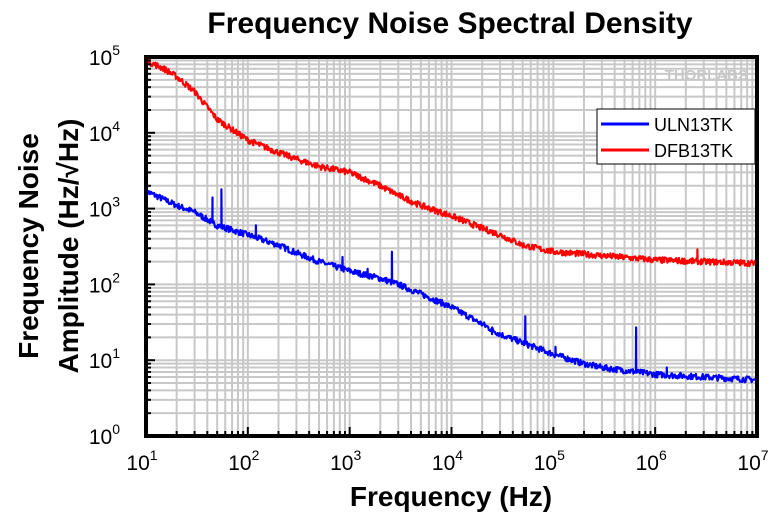  Describe the element at coordinates (68, 246) in the screenshot. I see `y-axis-label-line2: Amplitude (Hz/√Hz)` at that location.